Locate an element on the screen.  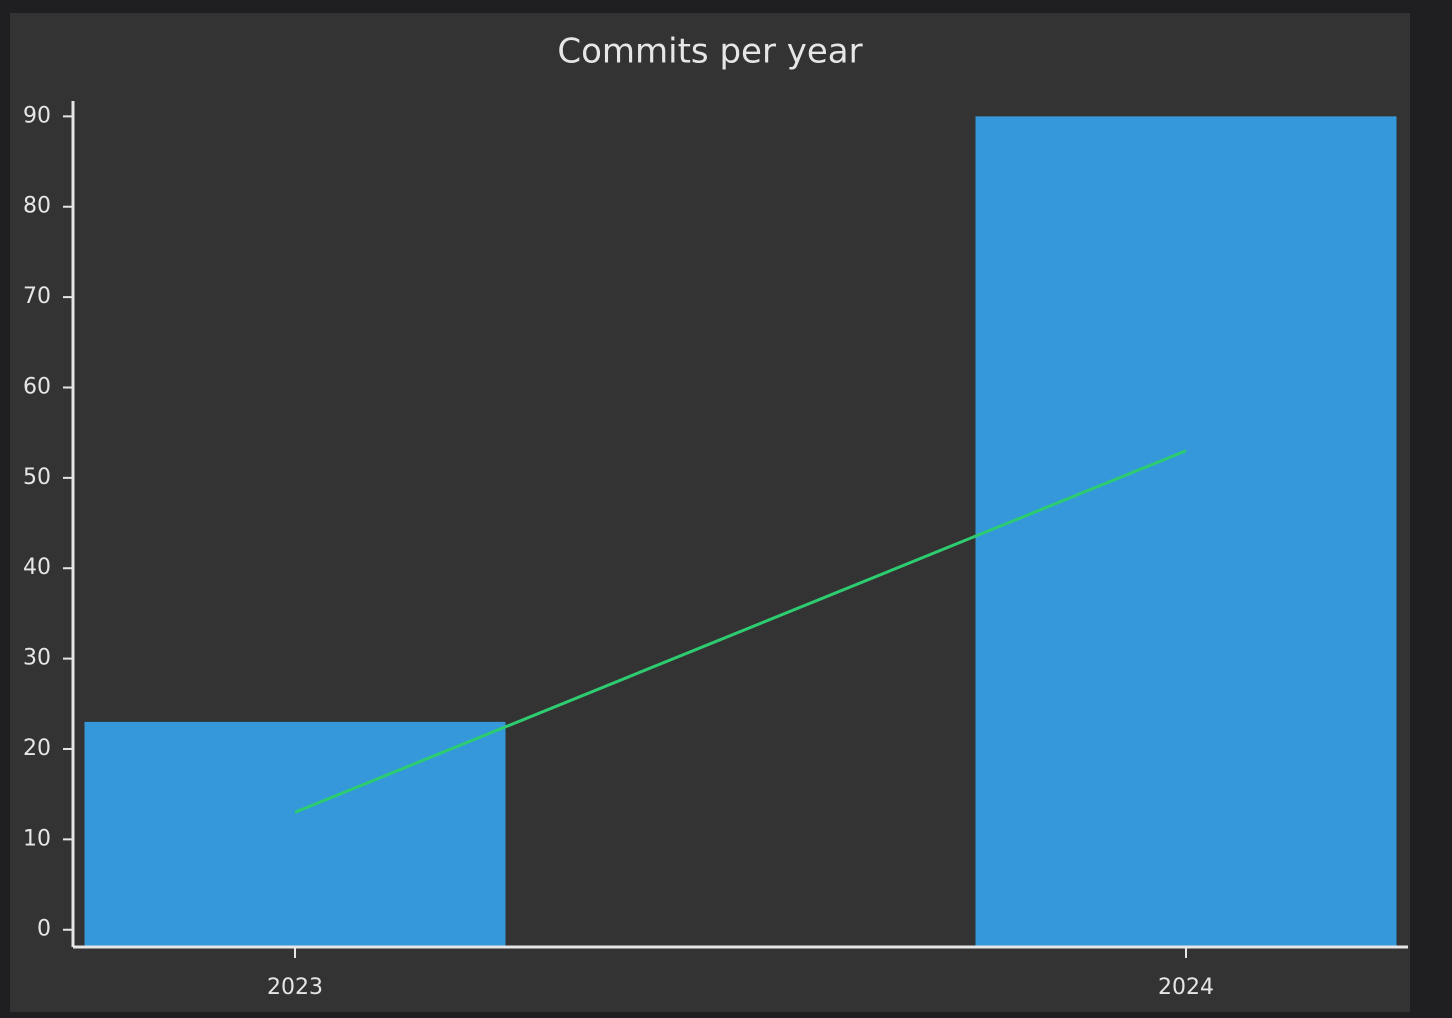
y-tick-label: 80 is located at coordinates (37, 206).